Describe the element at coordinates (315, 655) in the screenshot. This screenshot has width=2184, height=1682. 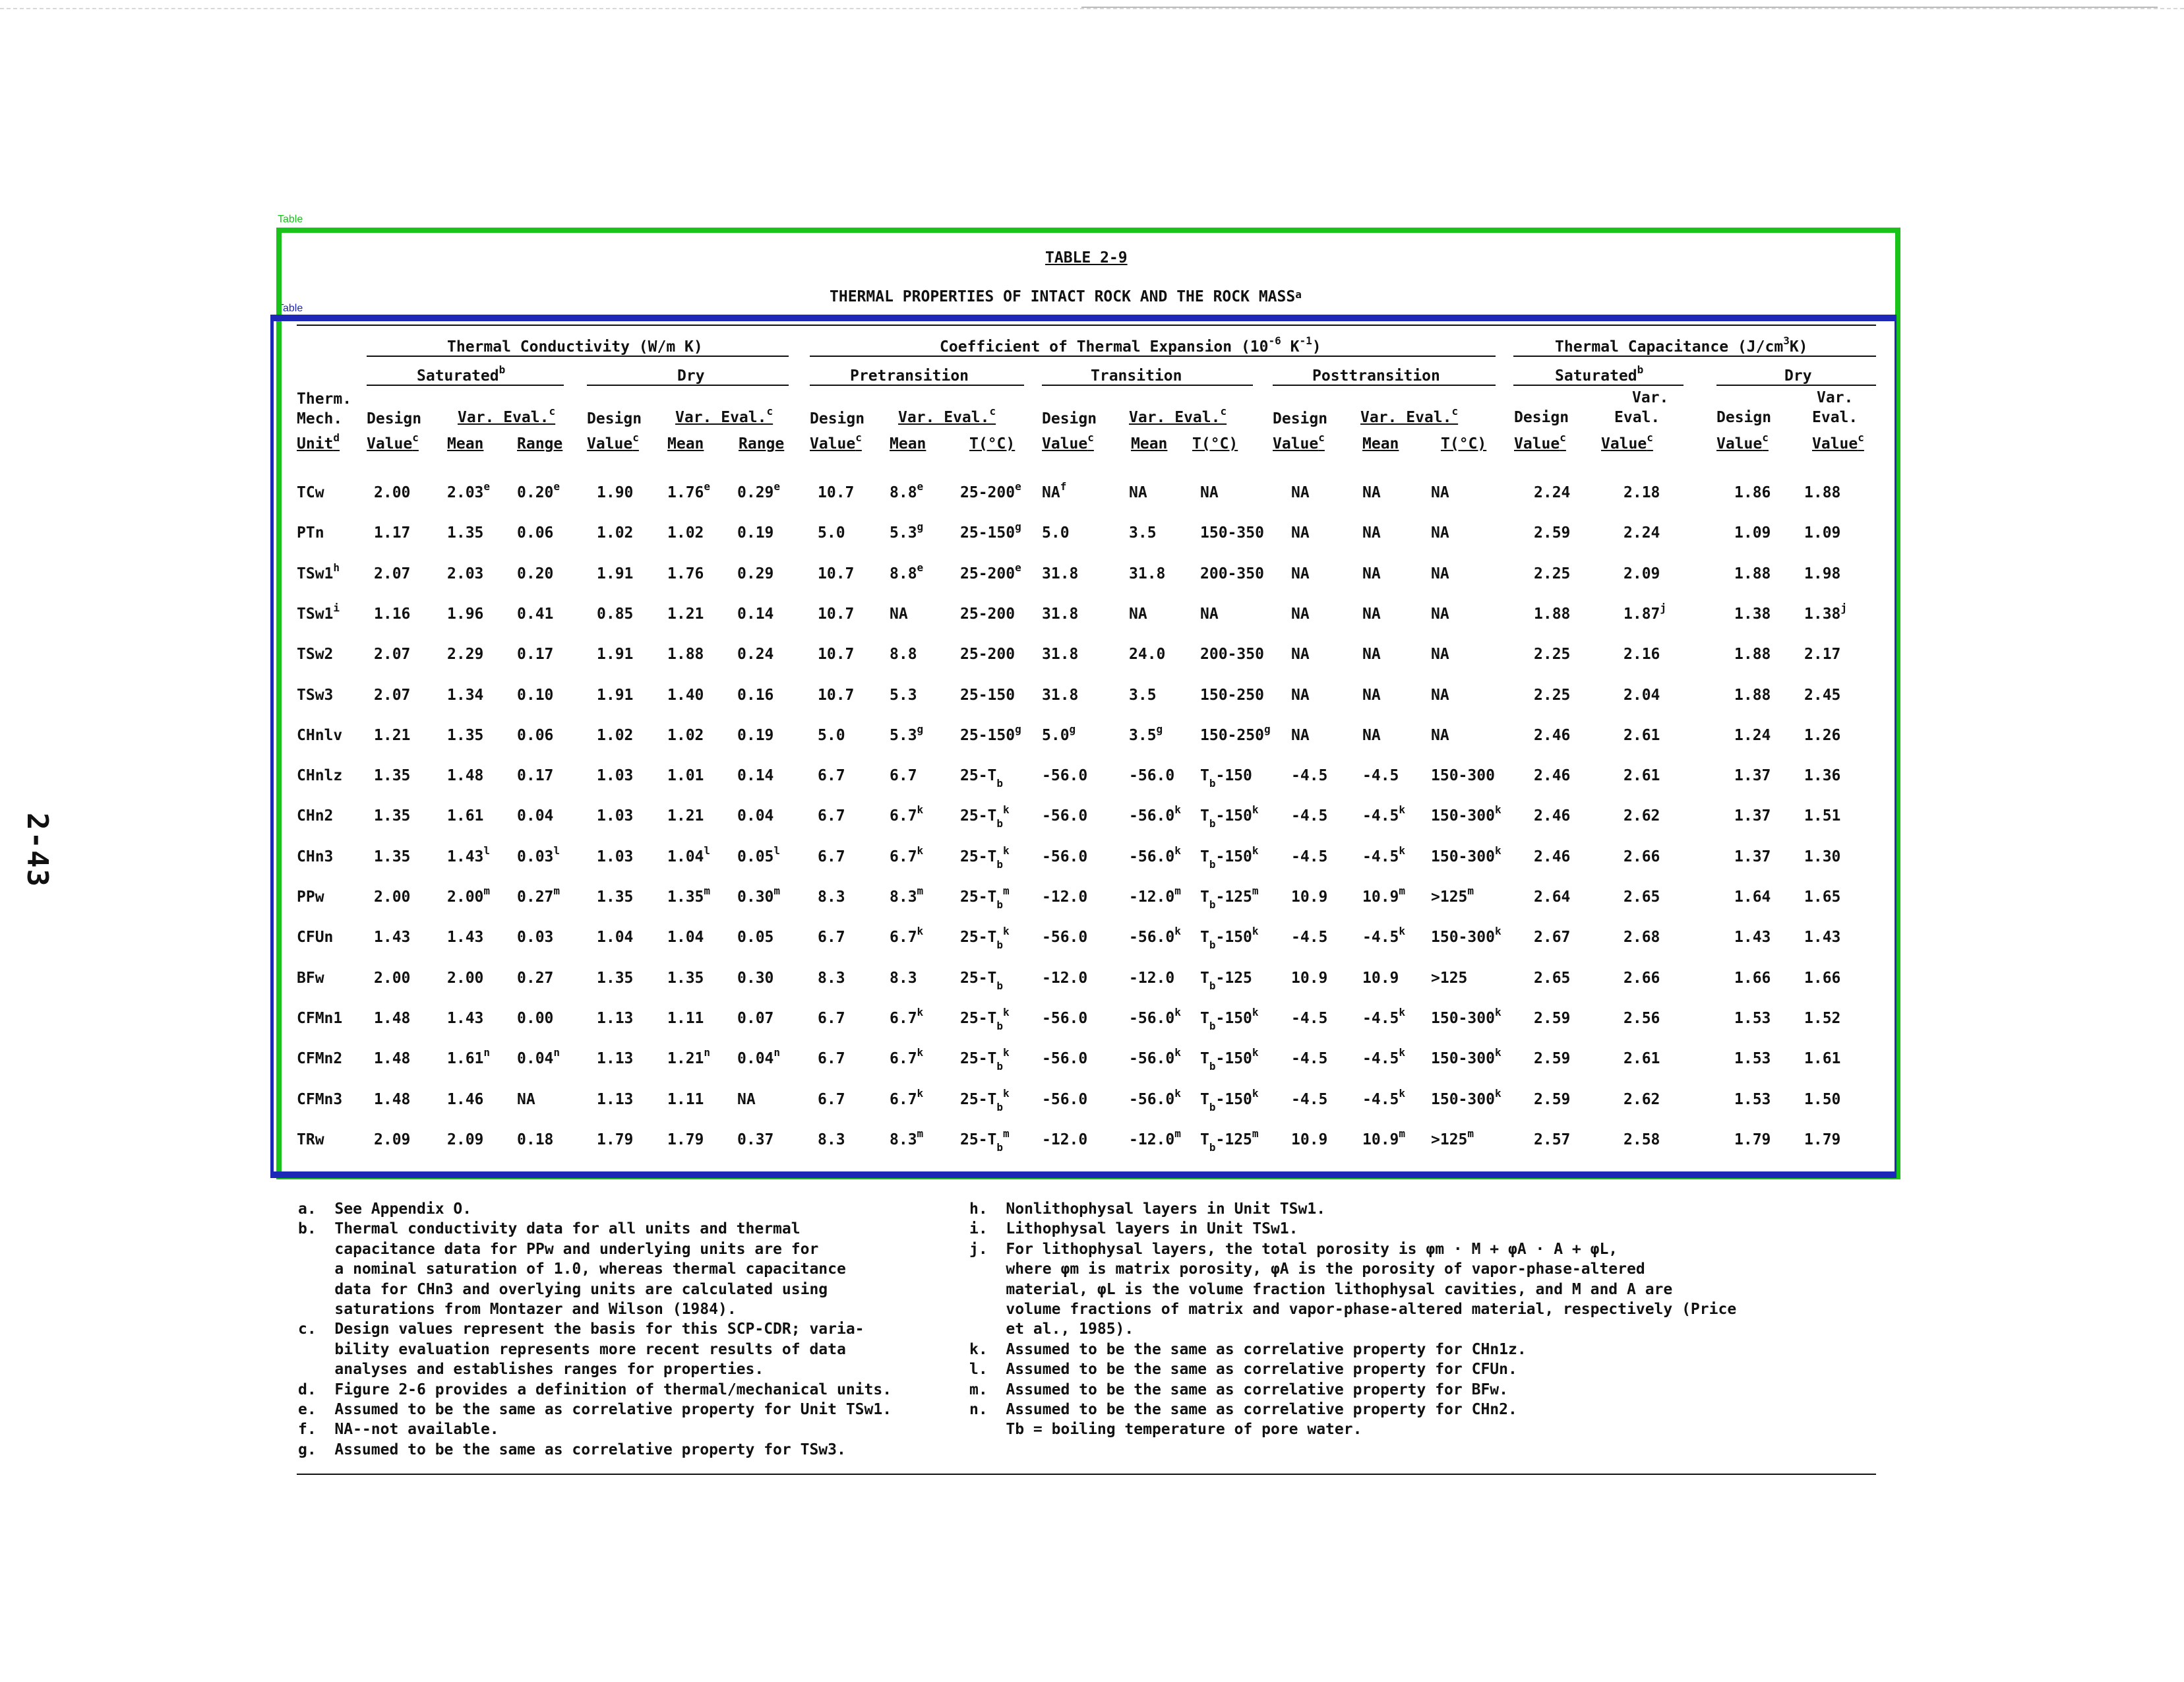
I see `row-unit-label: TSw2` at that location.